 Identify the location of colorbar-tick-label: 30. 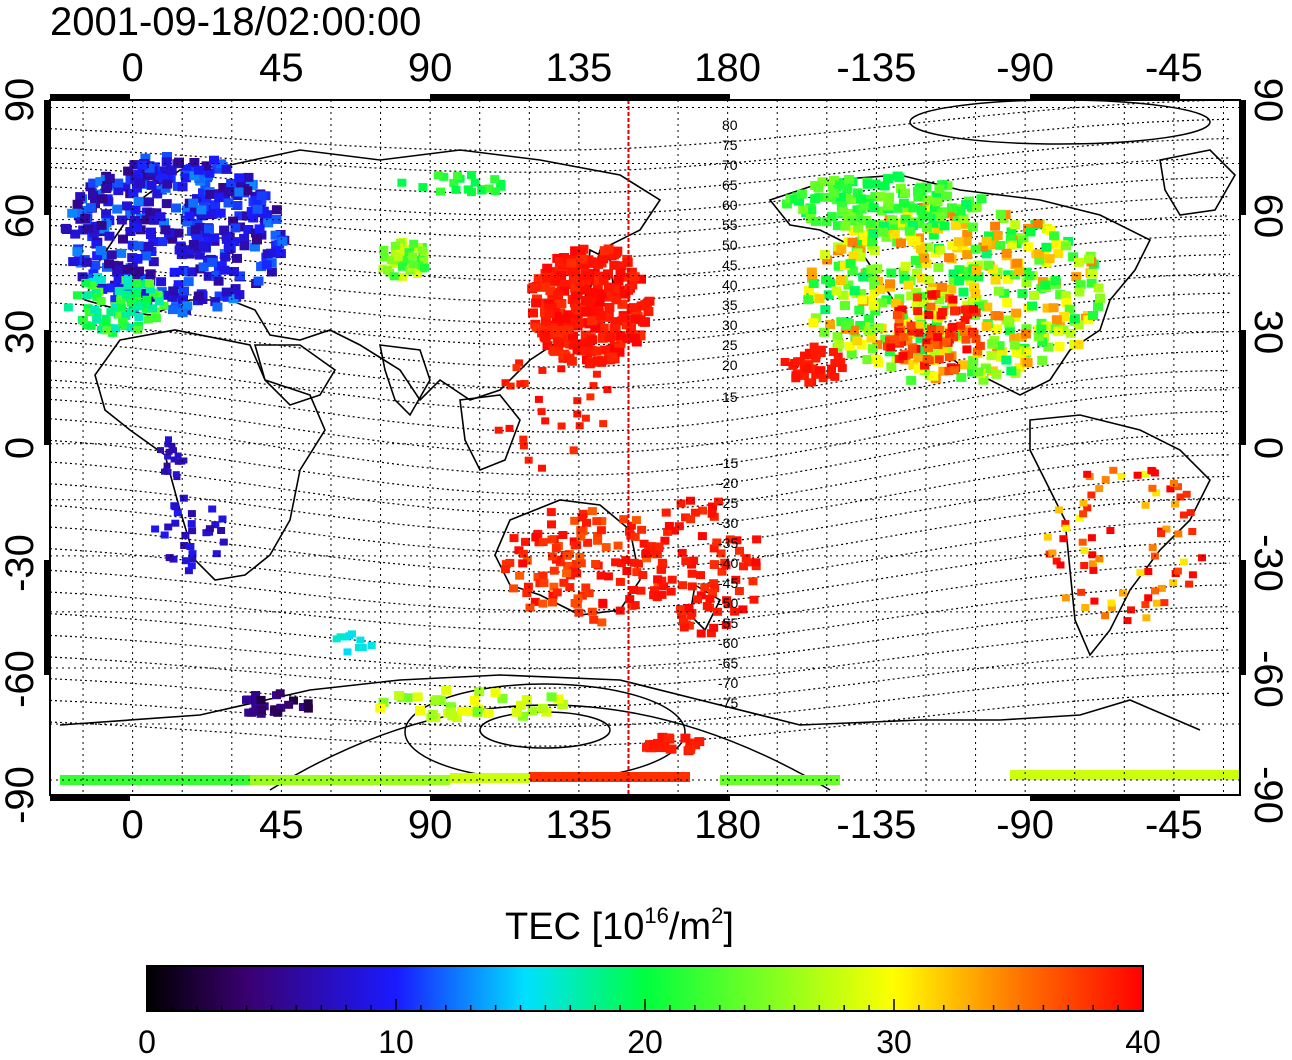
(894, 1042).